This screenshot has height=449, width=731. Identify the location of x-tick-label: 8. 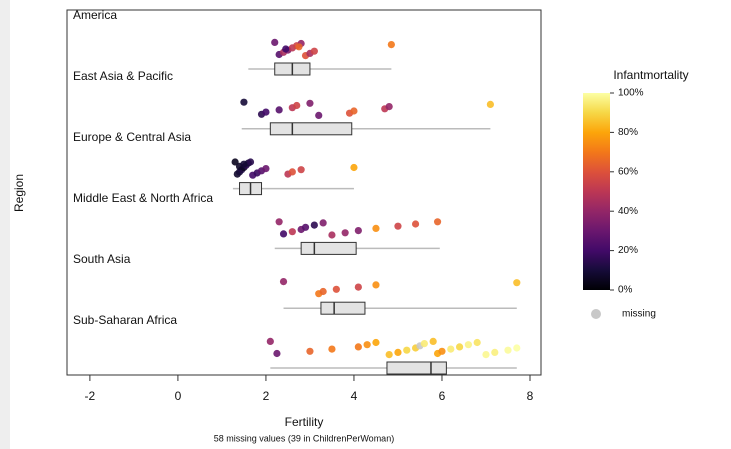
(530, 396).